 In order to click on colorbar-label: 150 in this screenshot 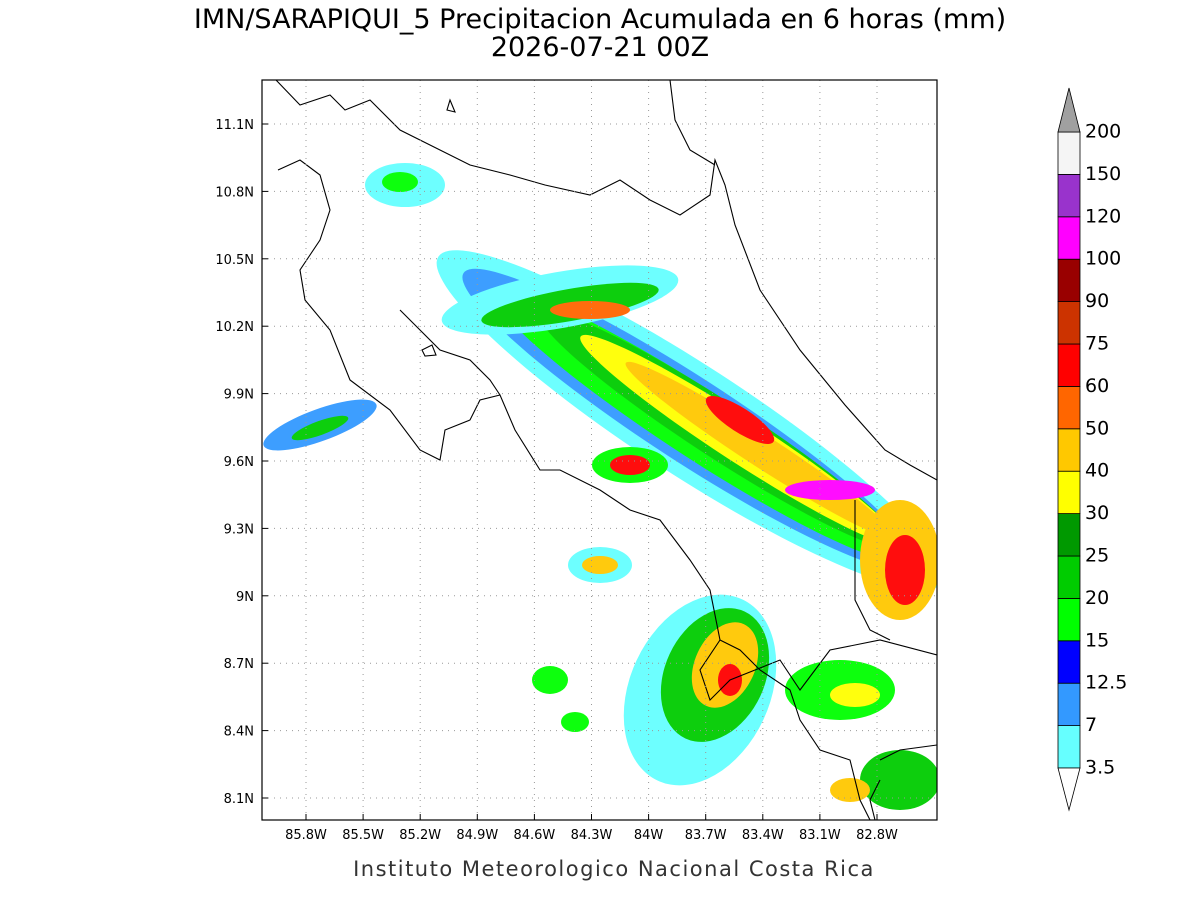, I will do `click(1103, 174)`.